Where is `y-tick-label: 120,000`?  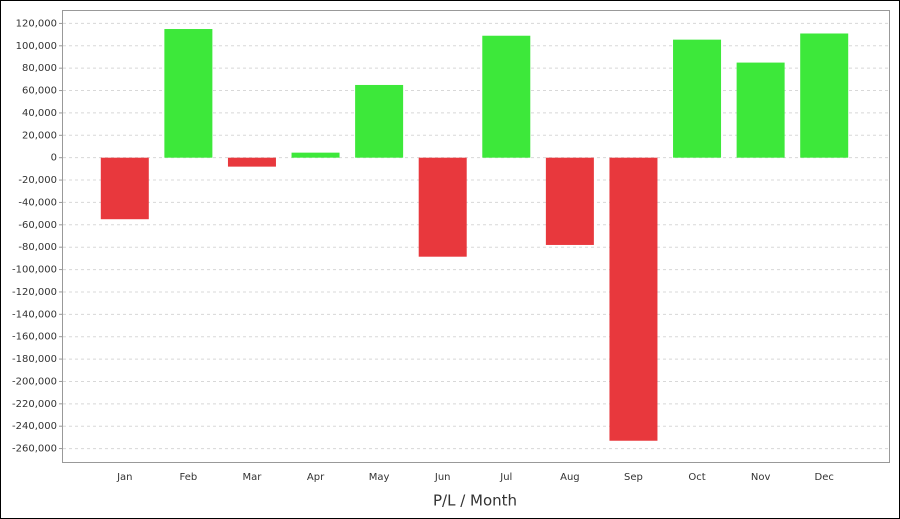
y-tick-label: 120,000 is located at coordinates (36, 23).